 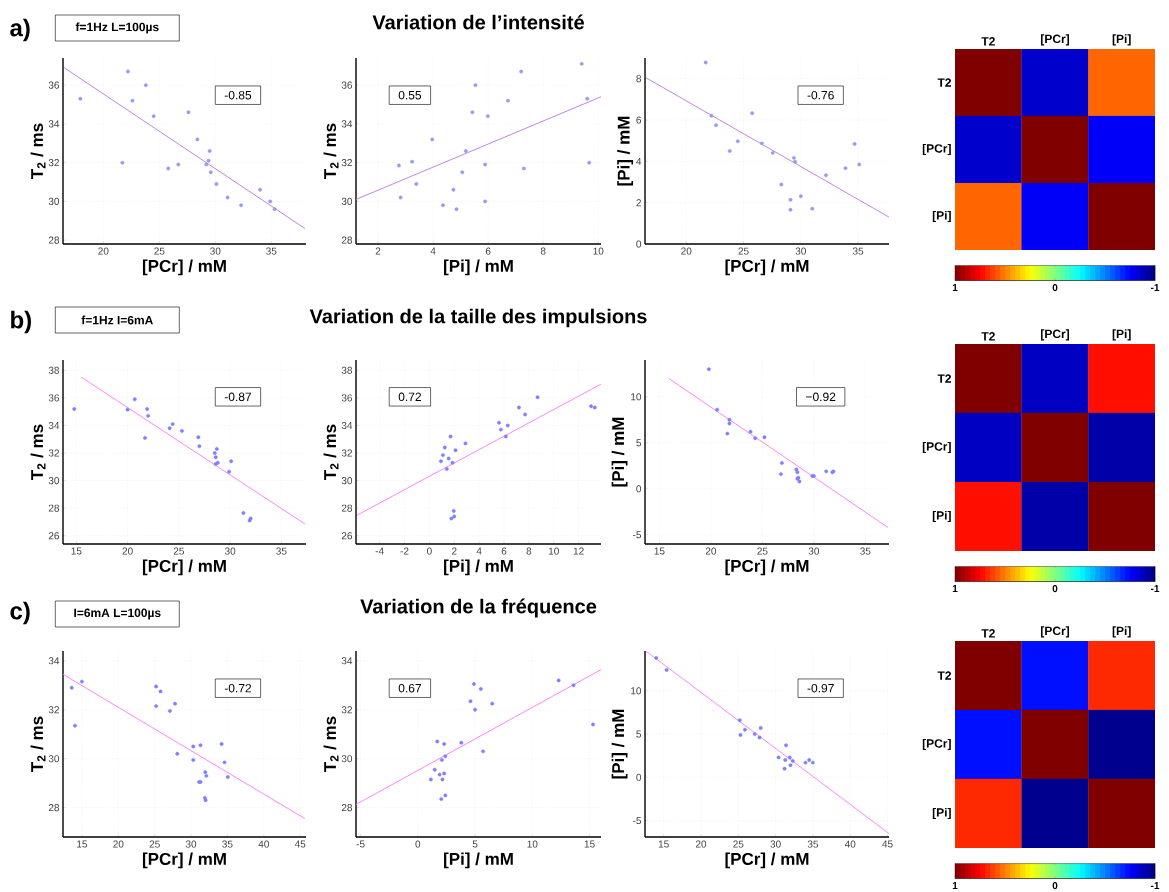 What do you see at coordinates (820, 688) in the screenshot?
I see `annotation: -0.97` at bounding box center [820, 688].